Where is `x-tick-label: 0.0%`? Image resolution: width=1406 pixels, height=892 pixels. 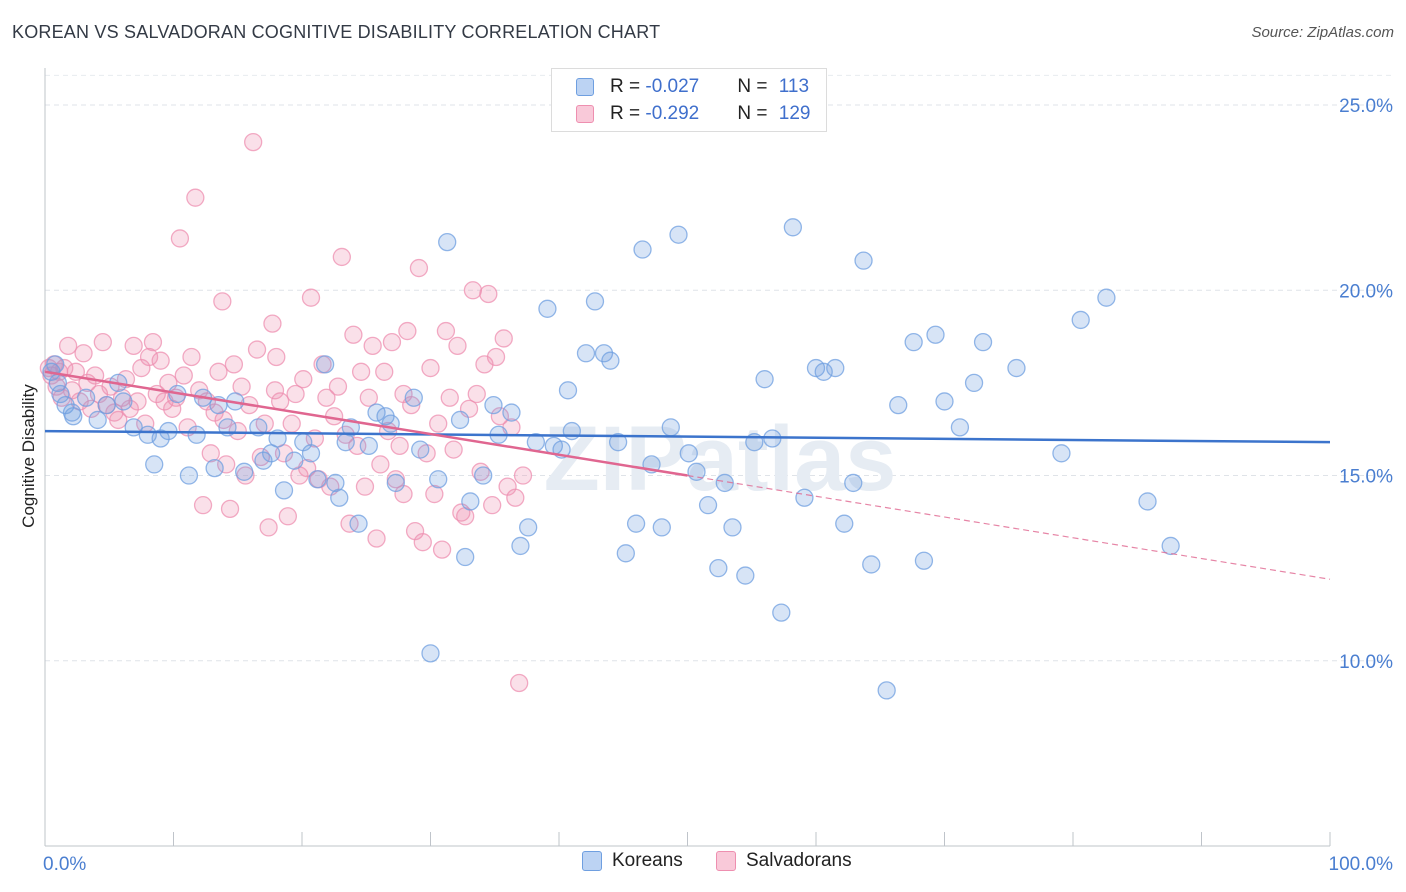
x-tick-label: 0.0% is located at coordinates (64, 864).